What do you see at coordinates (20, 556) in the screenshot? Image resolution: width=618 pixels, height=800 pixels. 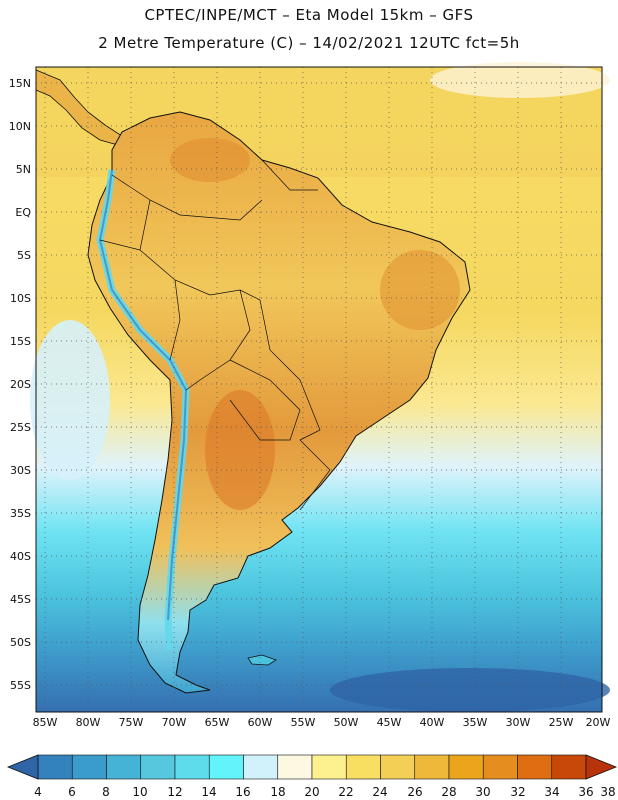 I see `lat-label: 40S` at bounding box center [20, 556].